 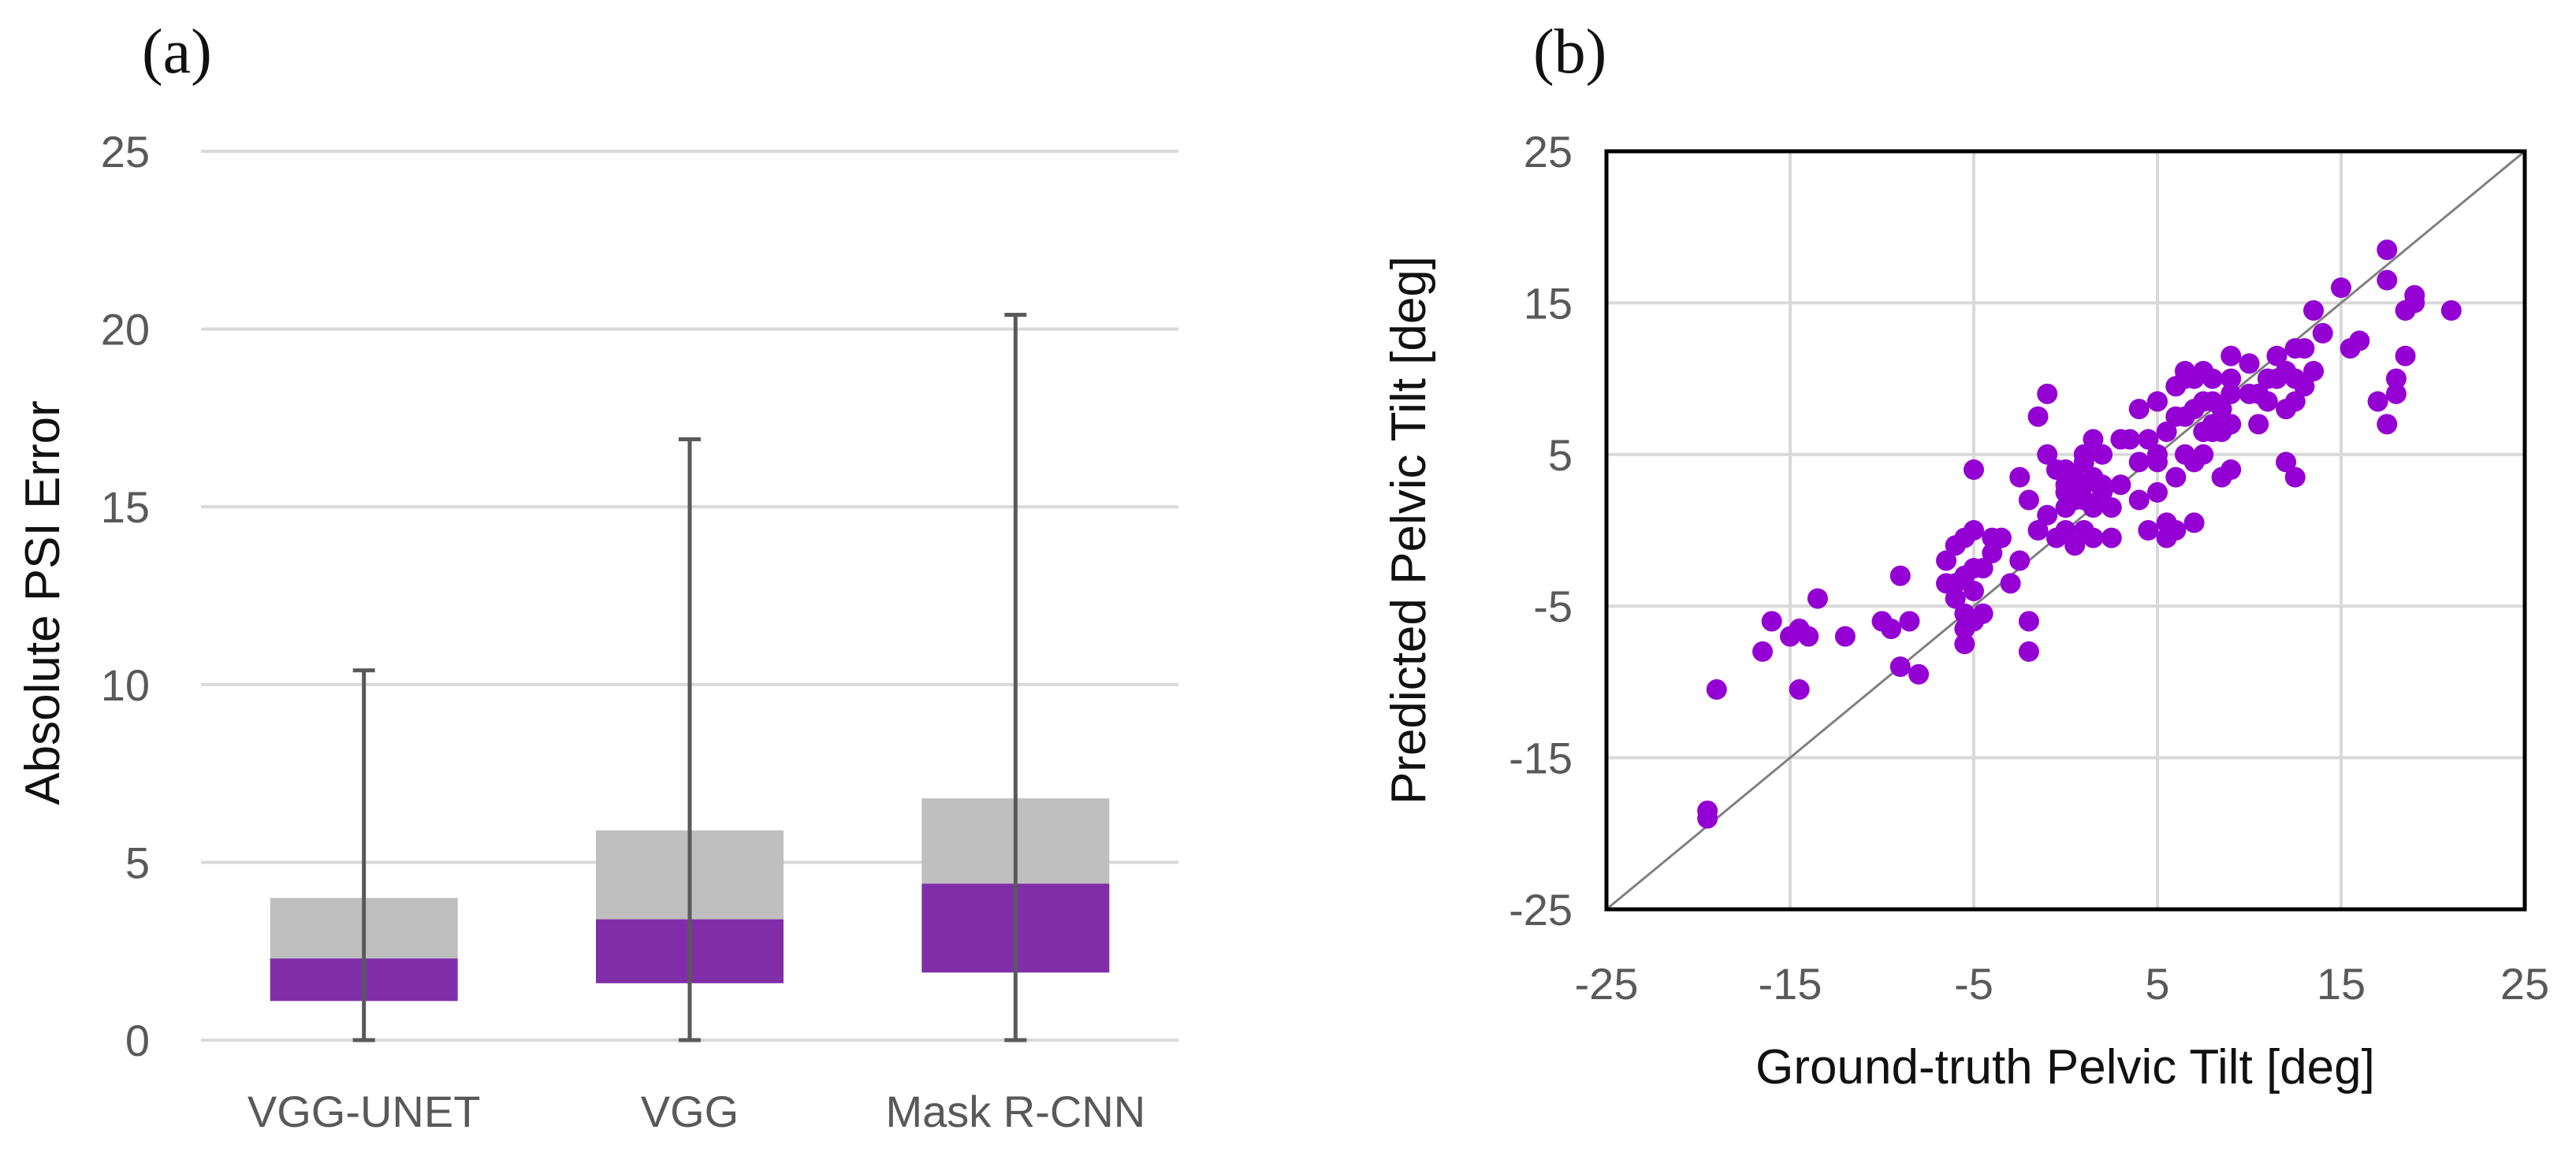 What do you see at coordinates (690, 739) in the screenshot?
I see `box-vgg` at bounding box center [690, 739].